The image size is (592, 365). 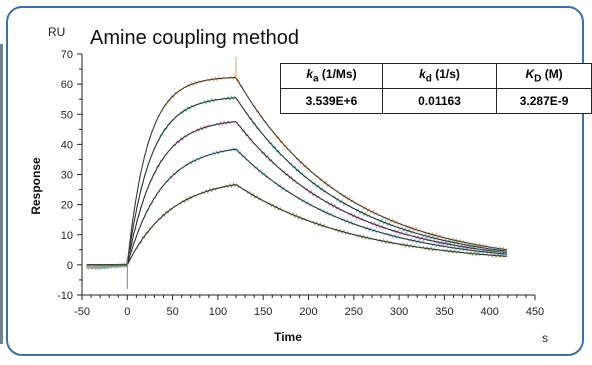 I want to click on y-tick-label: 30, so click(x=67, y=176).